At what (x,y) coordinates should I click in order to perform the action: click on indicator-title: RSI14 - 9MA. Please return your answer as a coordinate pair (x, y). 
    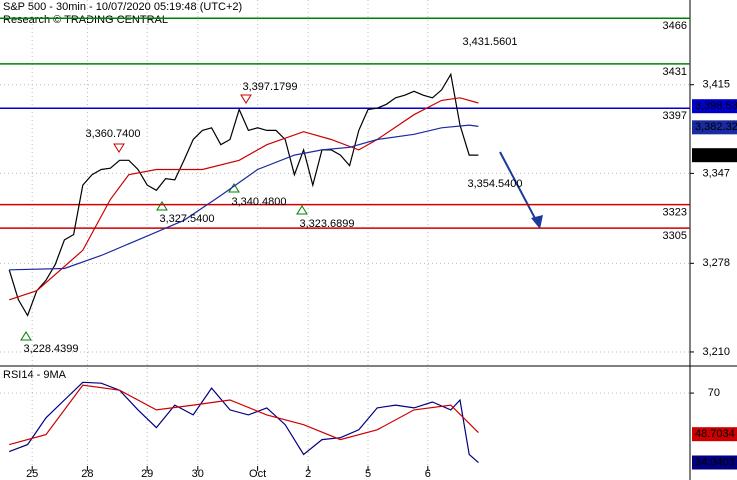
    Looking at the image, I should click on (35, 375).